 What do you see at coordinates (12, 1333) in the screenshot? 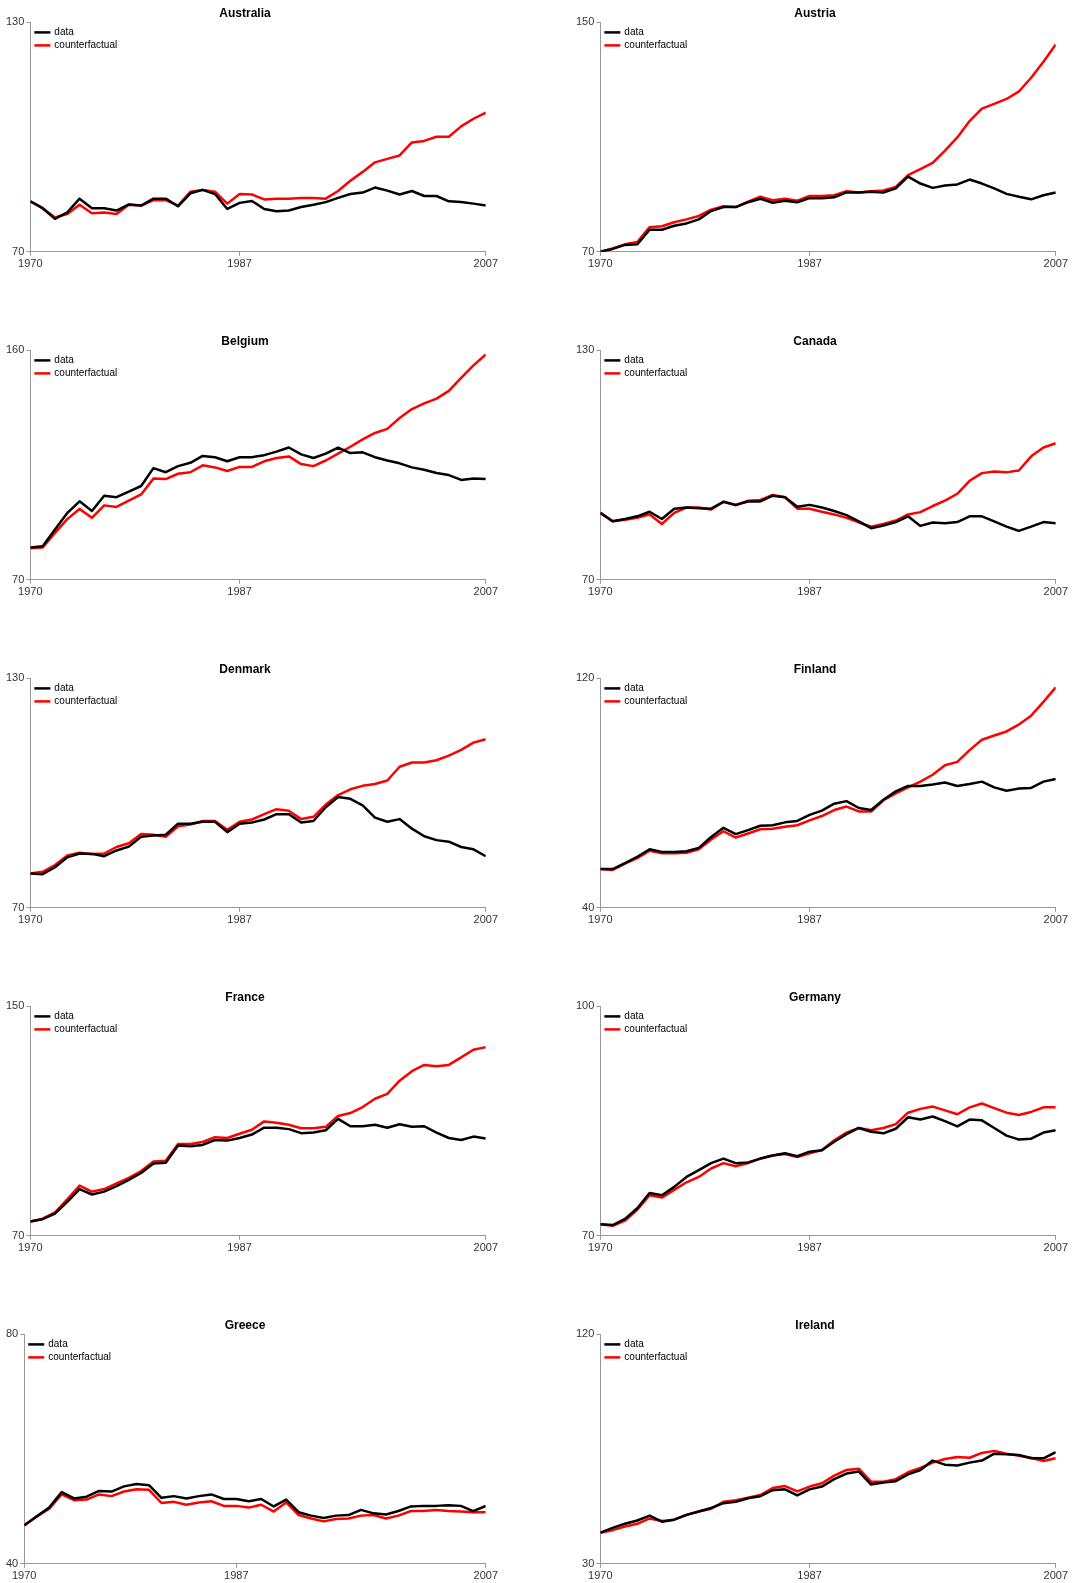
I see `y-tick-label: 80` at bounding box center [12, 1333].